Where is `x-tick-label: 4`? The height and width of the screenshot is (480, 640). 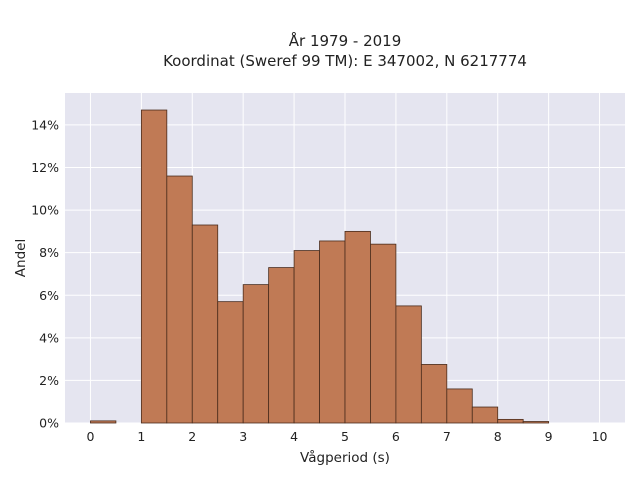 x-tick-label: 4 is located at coordinates (294, 436).